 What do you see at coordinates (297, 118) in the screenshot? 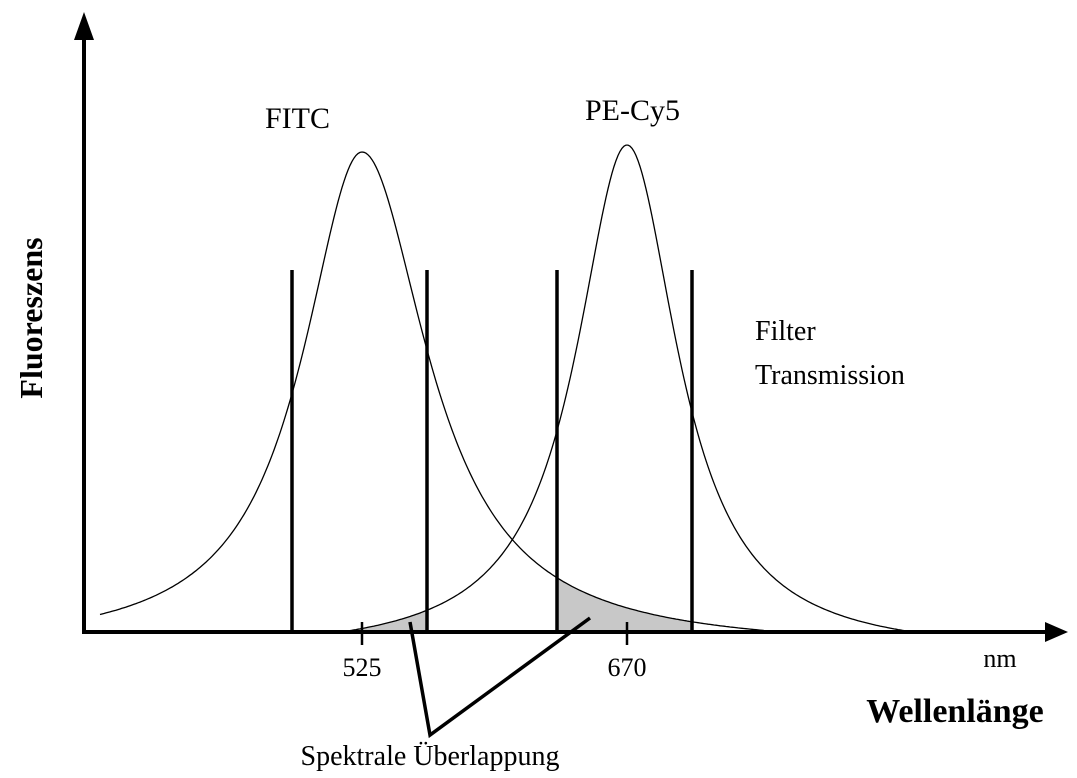
I see `curve-label: FITC` at bounding box center [297, 118].